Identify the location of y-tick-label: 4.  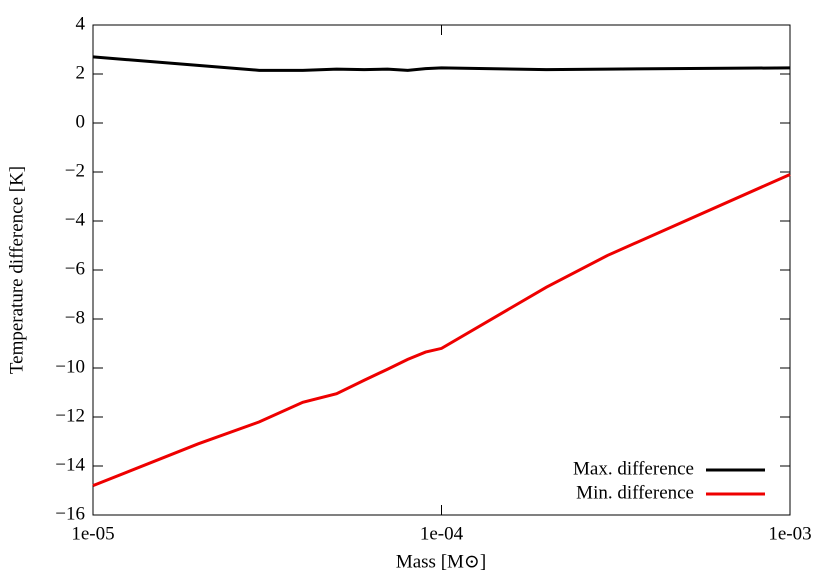
(81, 23).